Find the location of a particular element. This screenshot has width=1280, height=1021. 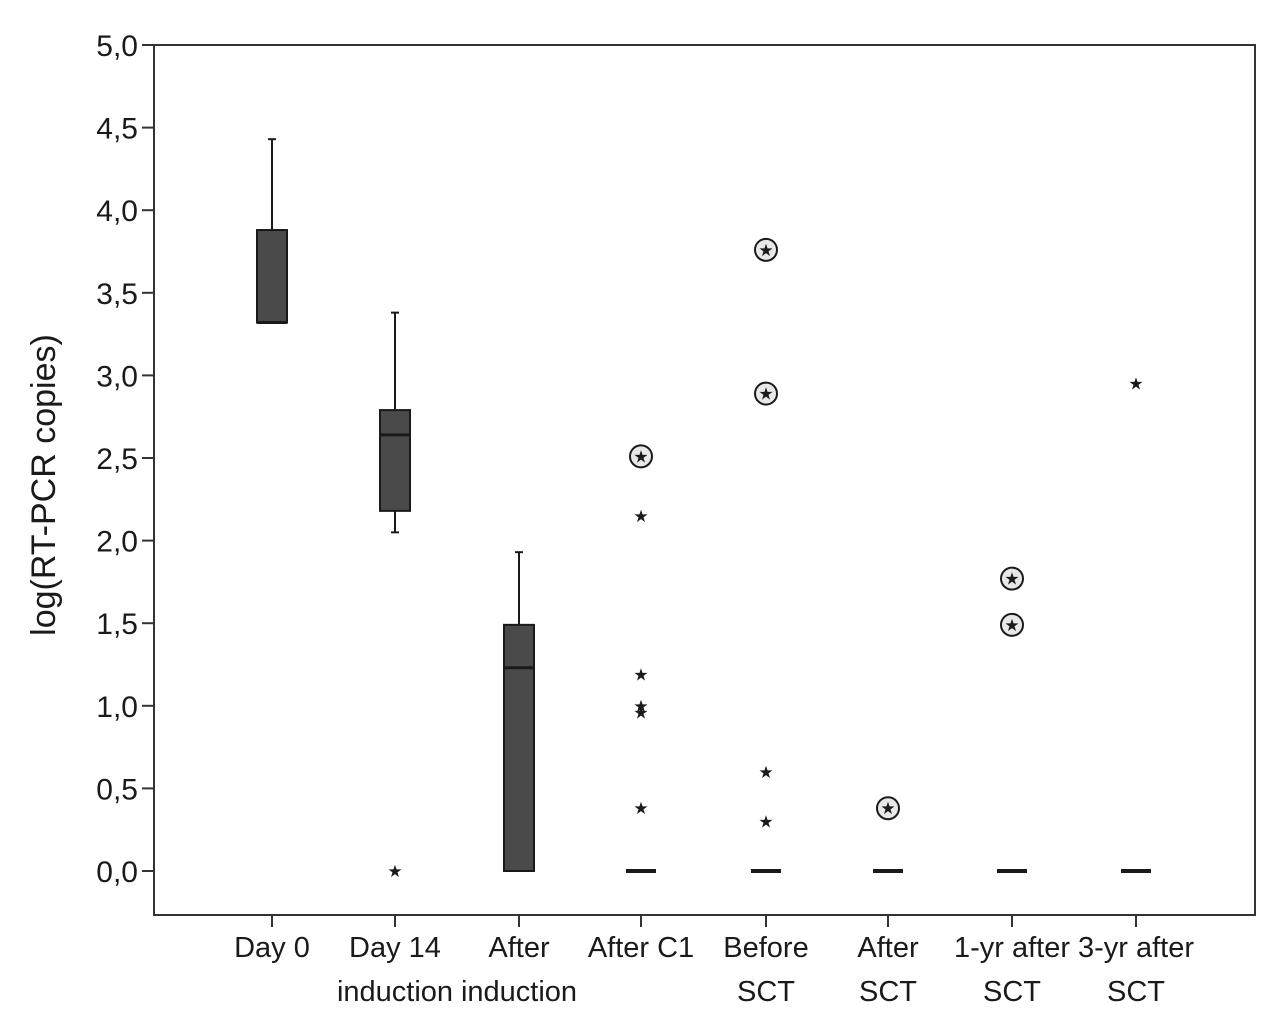

x-tick-label: After C1 is located at coordinates (641, 948).